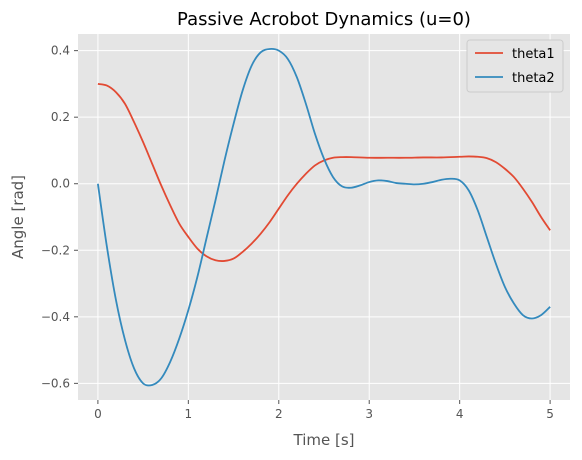 This screenshot has height=460, width=582. What do you see at coordinates (55, 317) in the screenshot?
I see `y-tick-label: −0.4` at bounding box center [55, 317].